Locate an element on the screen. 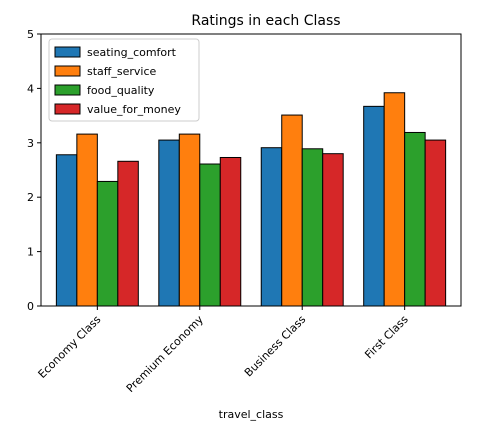  y-axis: 0 1 2 3 4 5 is located at coordinates (34, 170).